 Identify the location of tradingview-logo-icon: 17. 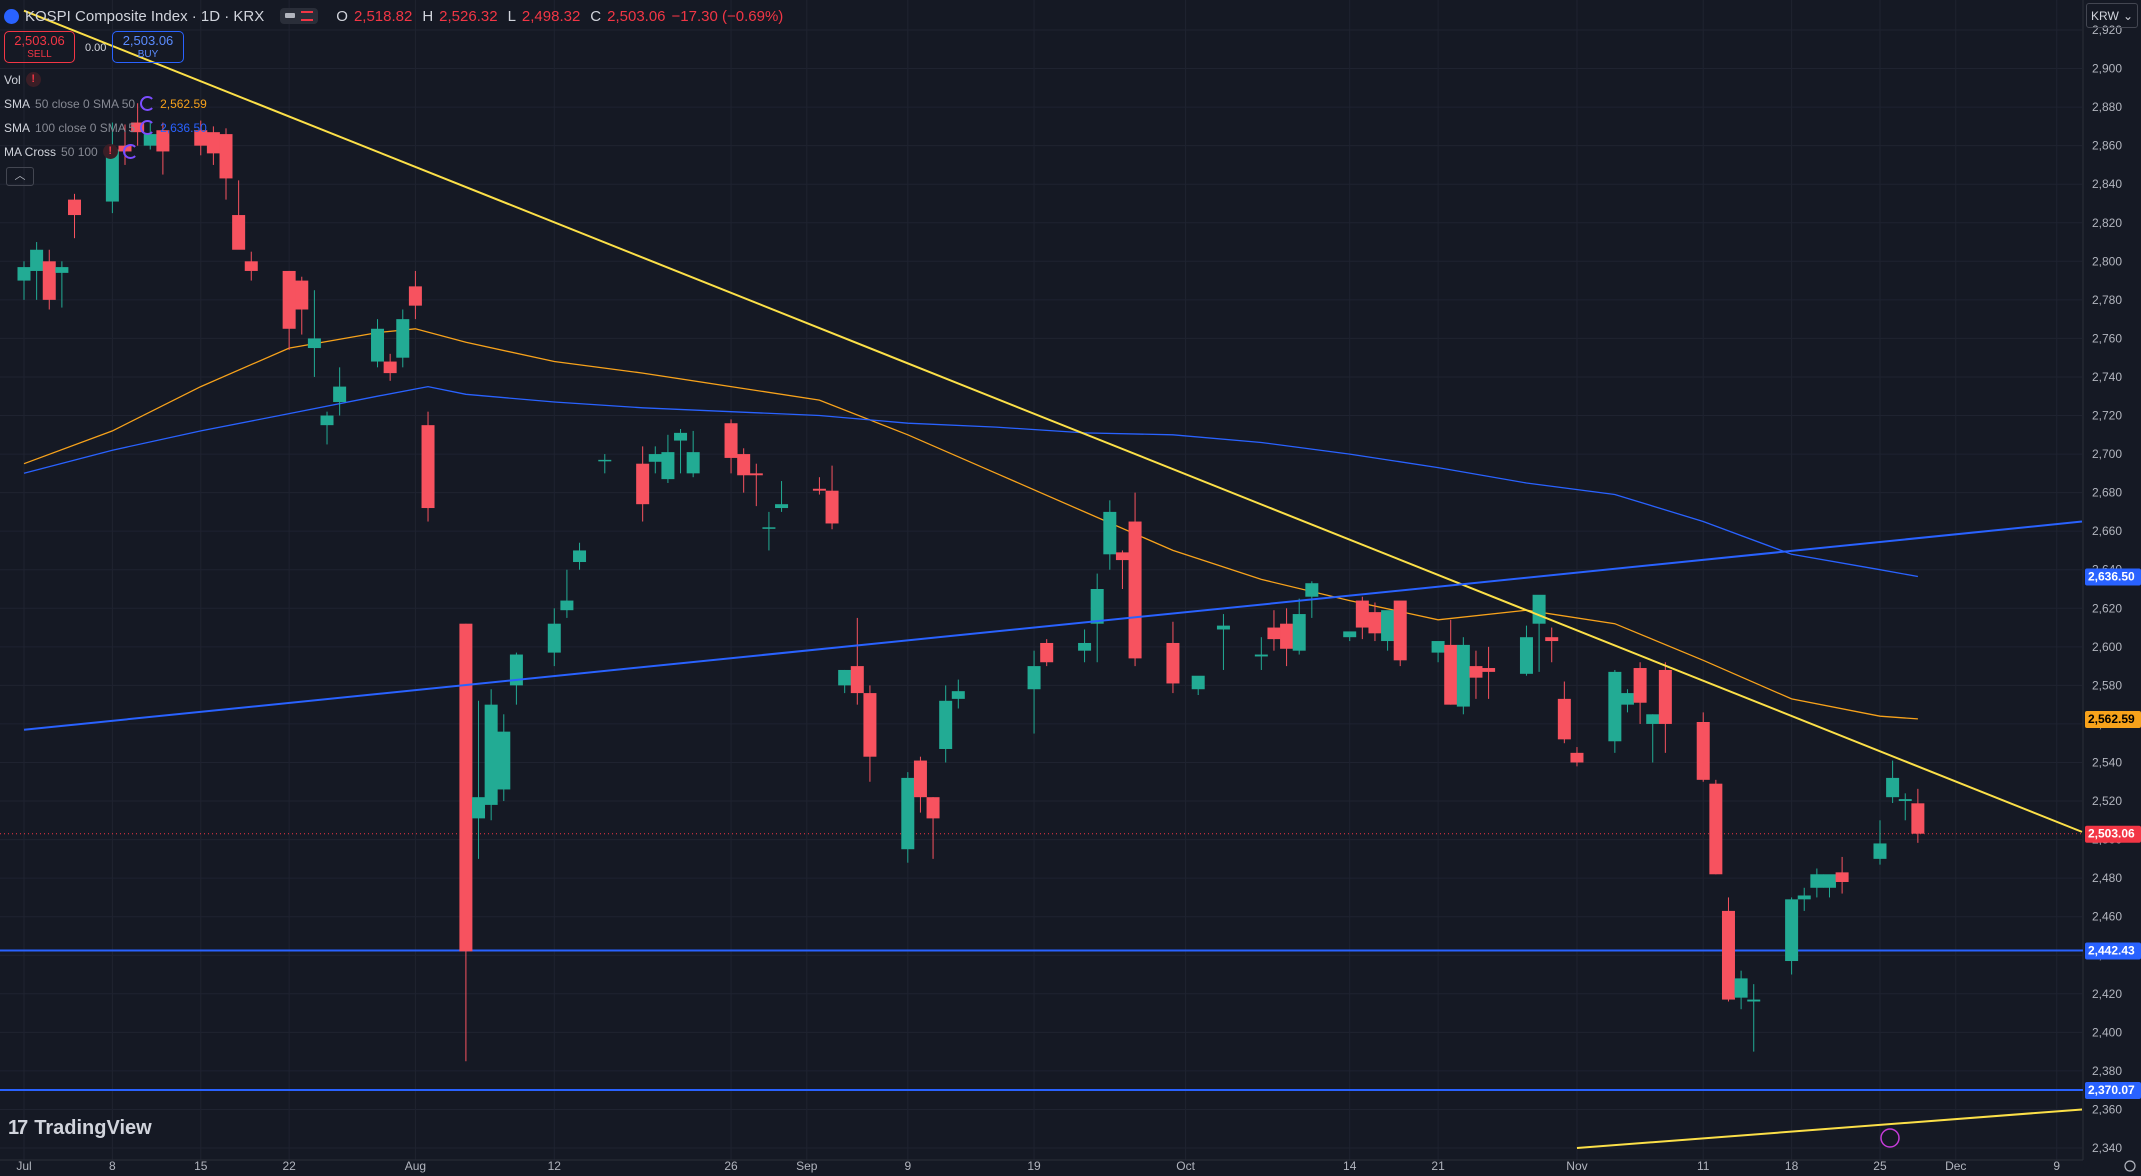
(18, 1128).